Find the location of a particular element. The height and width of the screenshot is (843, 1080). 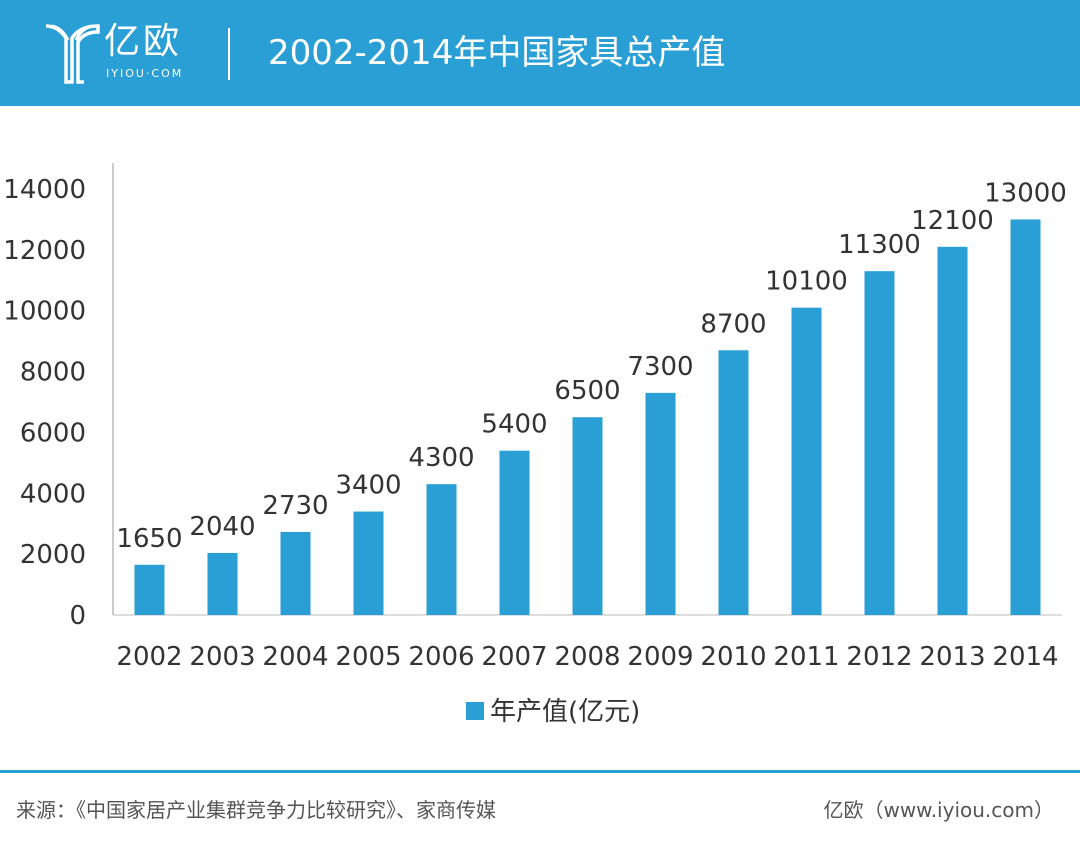

x-tick-label: 2006 is located at coordinates (441, 657).